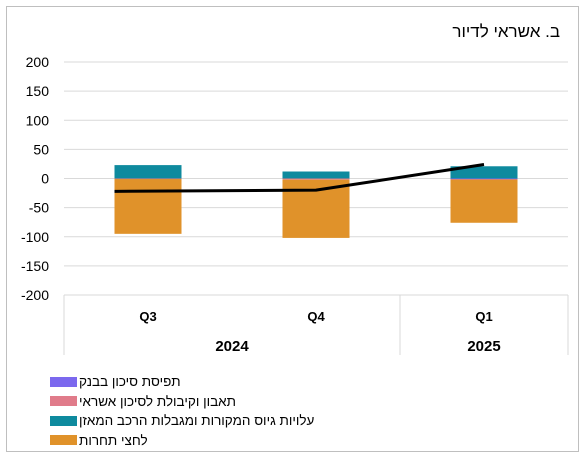  What do you see at coordinates (210, 382) in the screenshot?
I see `legend-item: תפיסת סיכון בבנק` at bounding box center [210, 382].